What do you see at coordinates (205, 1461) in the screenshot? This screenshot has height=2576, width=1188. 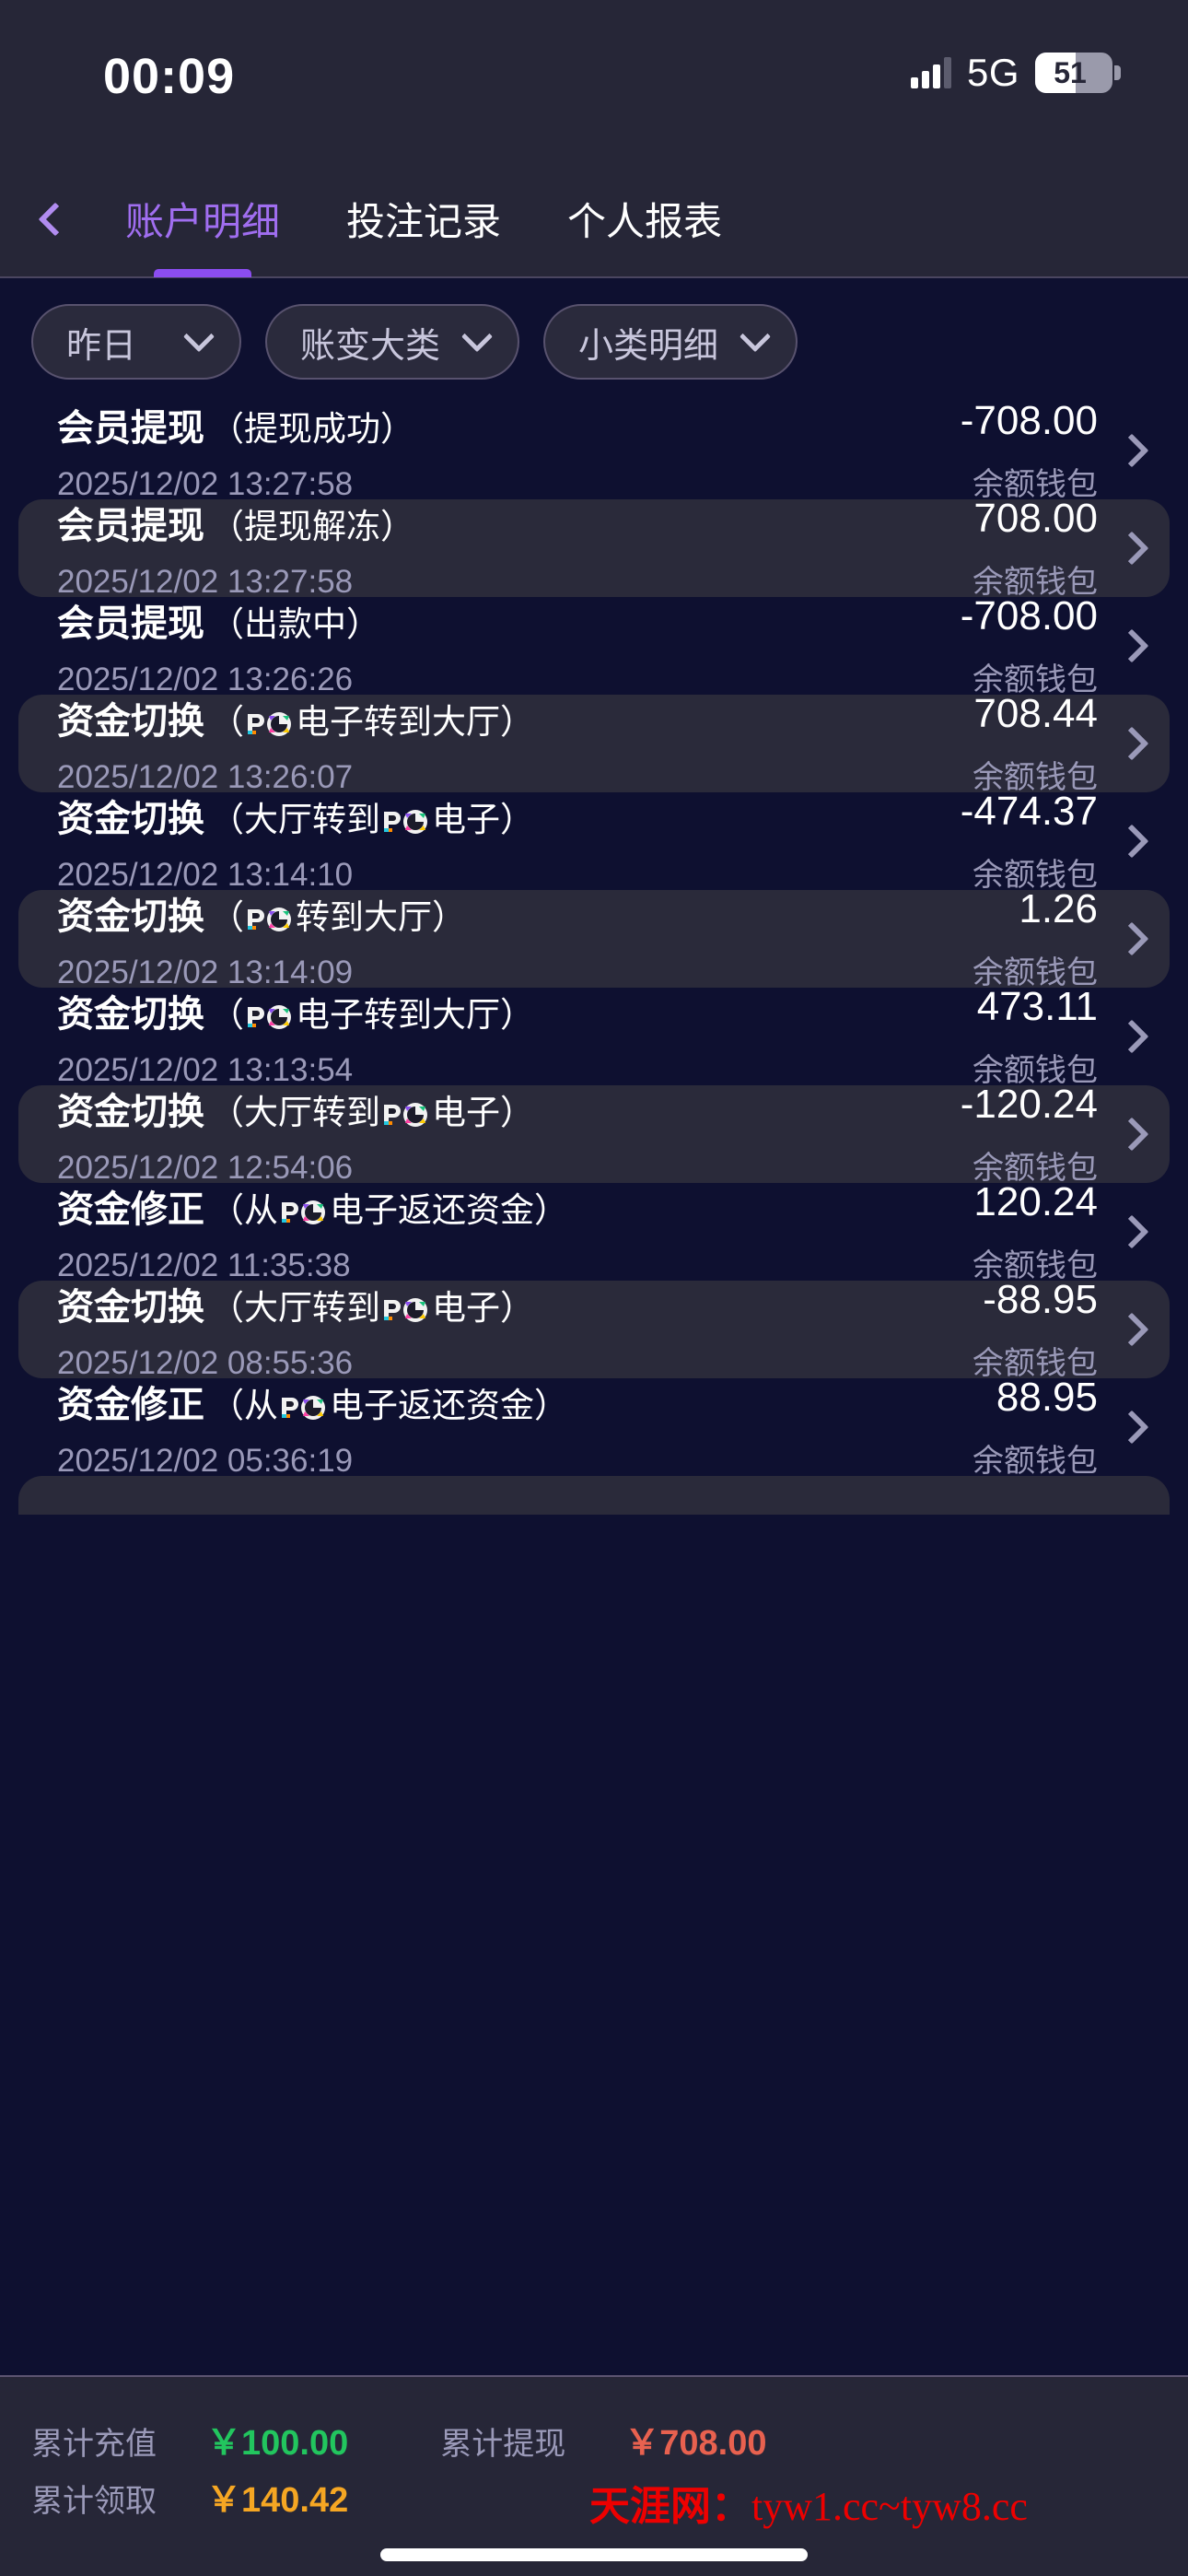 I see `transaction-timestamp: 2025/12/02 05:36:19` at bounding box center [205, 1461].